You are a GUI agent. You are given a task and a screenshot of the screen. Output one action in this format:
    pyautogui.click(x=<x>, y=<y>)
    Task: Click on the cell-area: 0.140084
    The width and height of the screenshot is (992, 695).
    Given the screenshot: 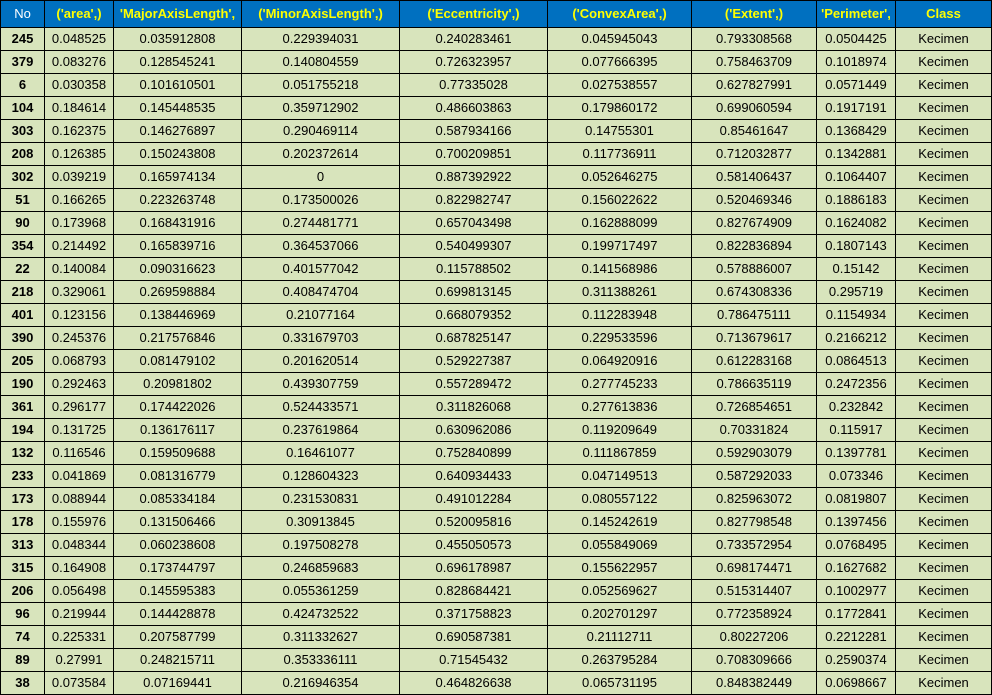 What is the action you would take?
    pyautogui.click(x=79, y=269)
    